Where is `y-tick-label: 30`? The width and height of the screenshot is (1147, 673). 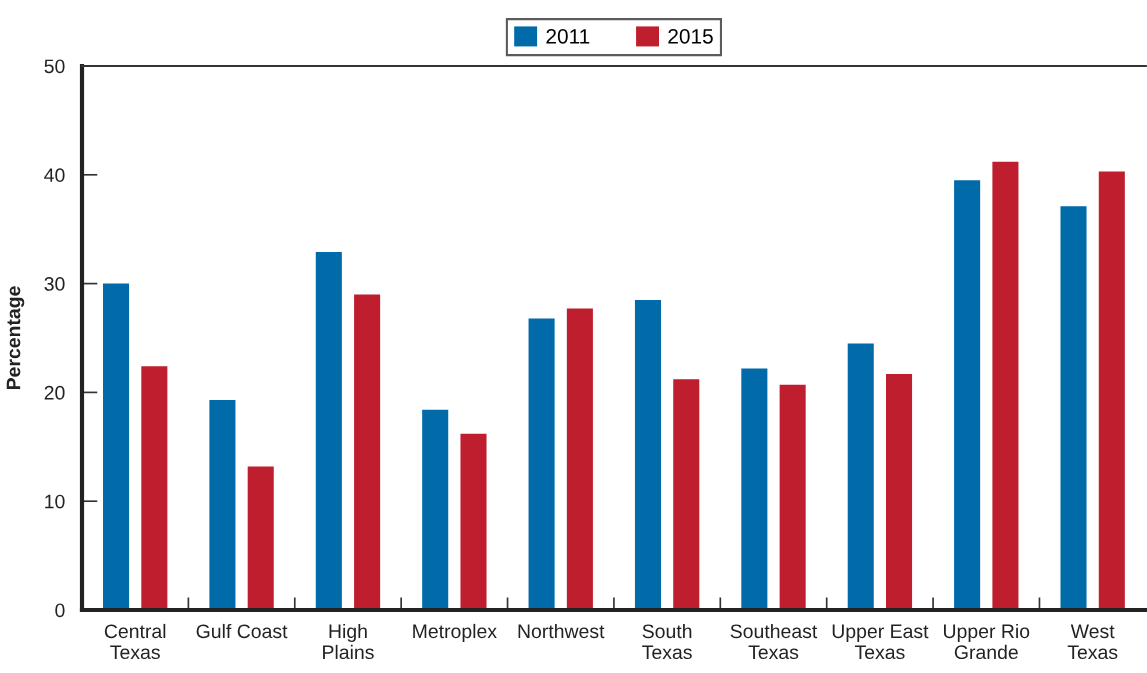 y-tick-label: 30 is located at coordinates (54, 284).